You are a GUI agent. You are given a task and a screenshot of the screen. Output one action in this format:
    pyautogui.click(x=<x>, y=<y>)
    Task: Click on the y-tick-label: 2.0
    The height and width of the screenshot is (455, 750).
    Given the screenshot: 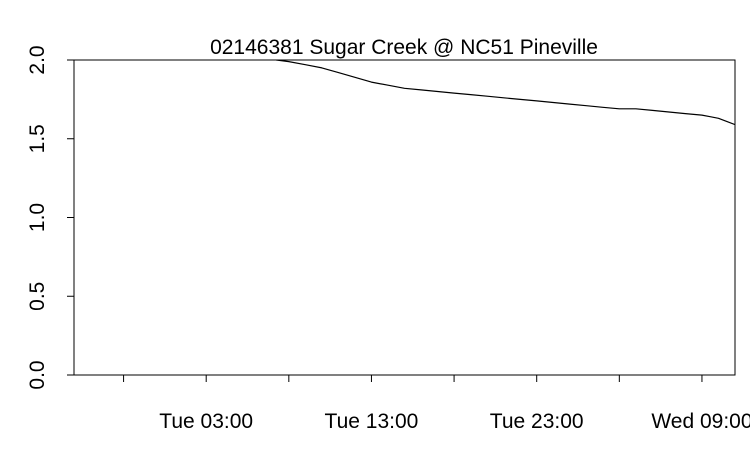 What is the action you would take?
    pyautogui.click(x=37, y=59)
    